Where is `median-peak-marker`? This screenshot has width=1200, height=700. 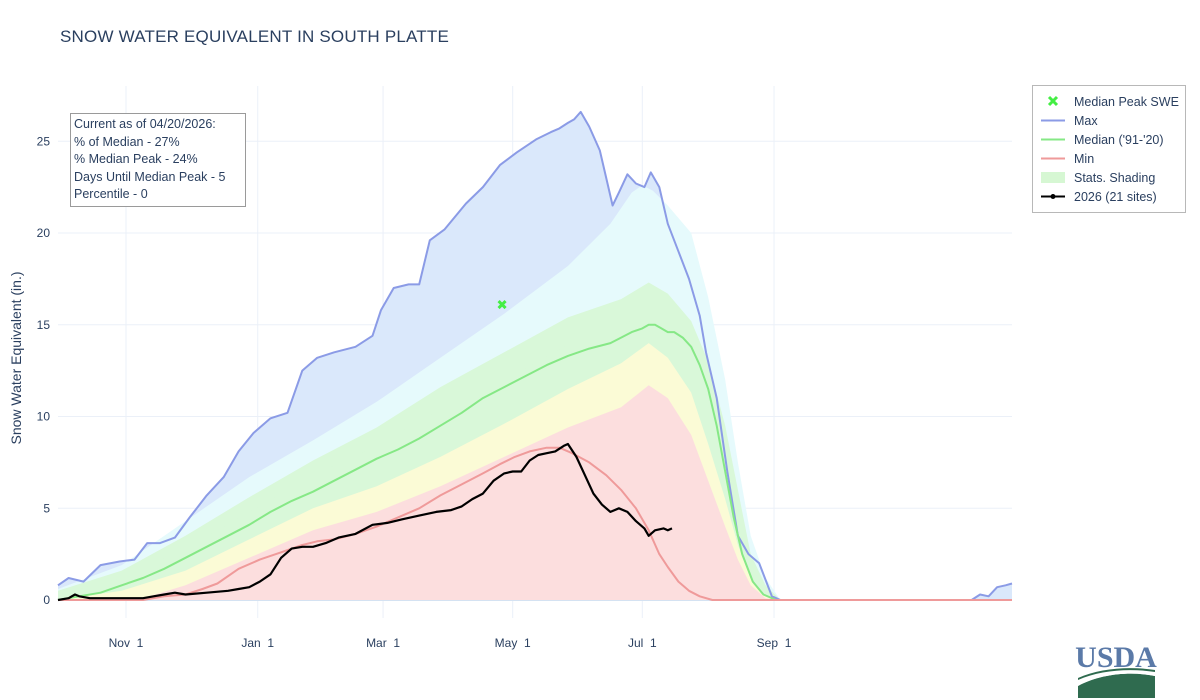
median-peak-marker is located at coordinates (502, 305).